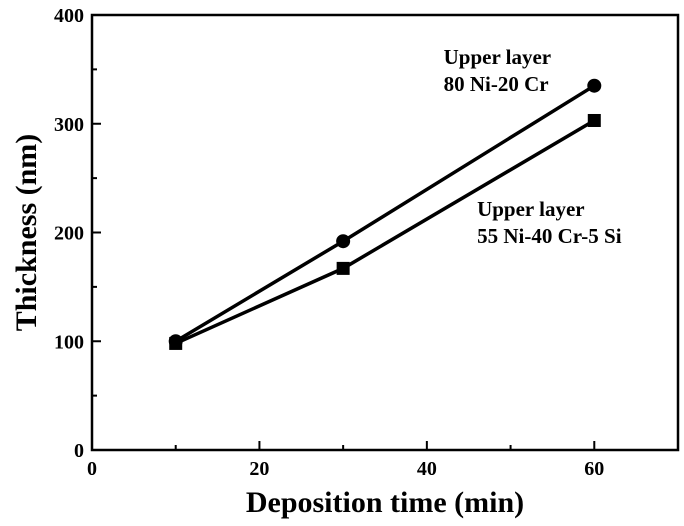 The width and height of the screenshot is (684, 526). I want to click on y-tick-label: 300, so click(69, 125).